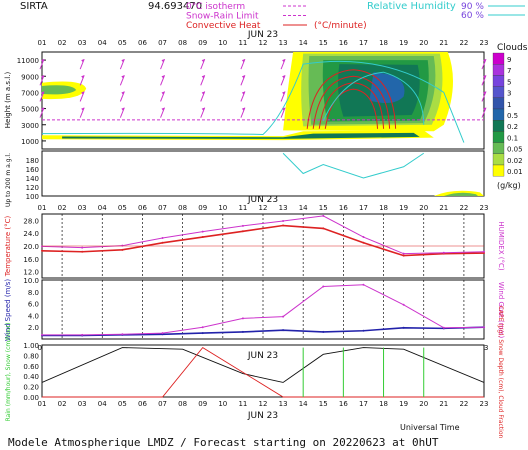 The width and height of the screenshot is (528, 450). What do you see at coordinates (383, 43) in the screenshot?
I see `hour-top-18: 18` at bounding box center [383, 43].